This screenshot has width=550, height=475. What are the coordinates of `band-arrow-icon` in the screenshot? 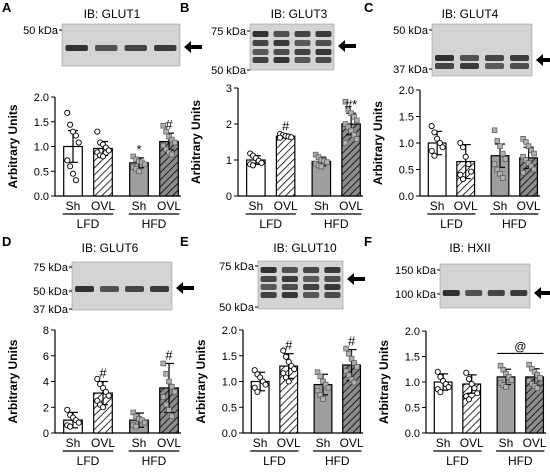 It's located at (193, 47).